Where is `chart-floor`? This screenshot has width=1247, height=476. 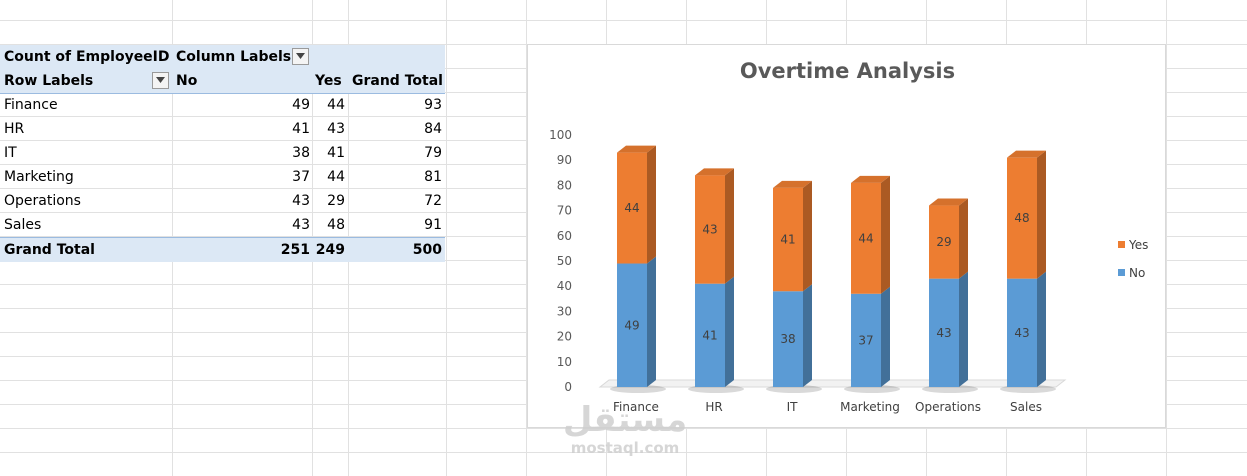
chart-floor is located at coordinates (832, 383).